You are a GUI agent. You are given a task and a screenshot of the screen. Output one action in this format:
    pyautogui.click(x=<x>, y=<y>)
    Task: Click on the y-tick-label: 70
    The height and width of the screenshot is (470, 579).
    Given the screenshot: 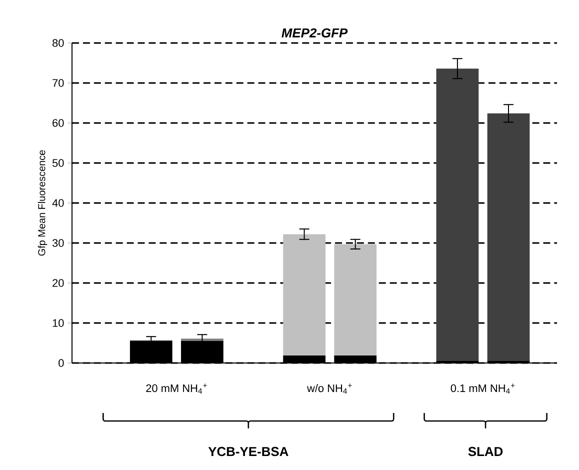 What is the action you would take?
    pyautogui.click(x=58, y=83)
    